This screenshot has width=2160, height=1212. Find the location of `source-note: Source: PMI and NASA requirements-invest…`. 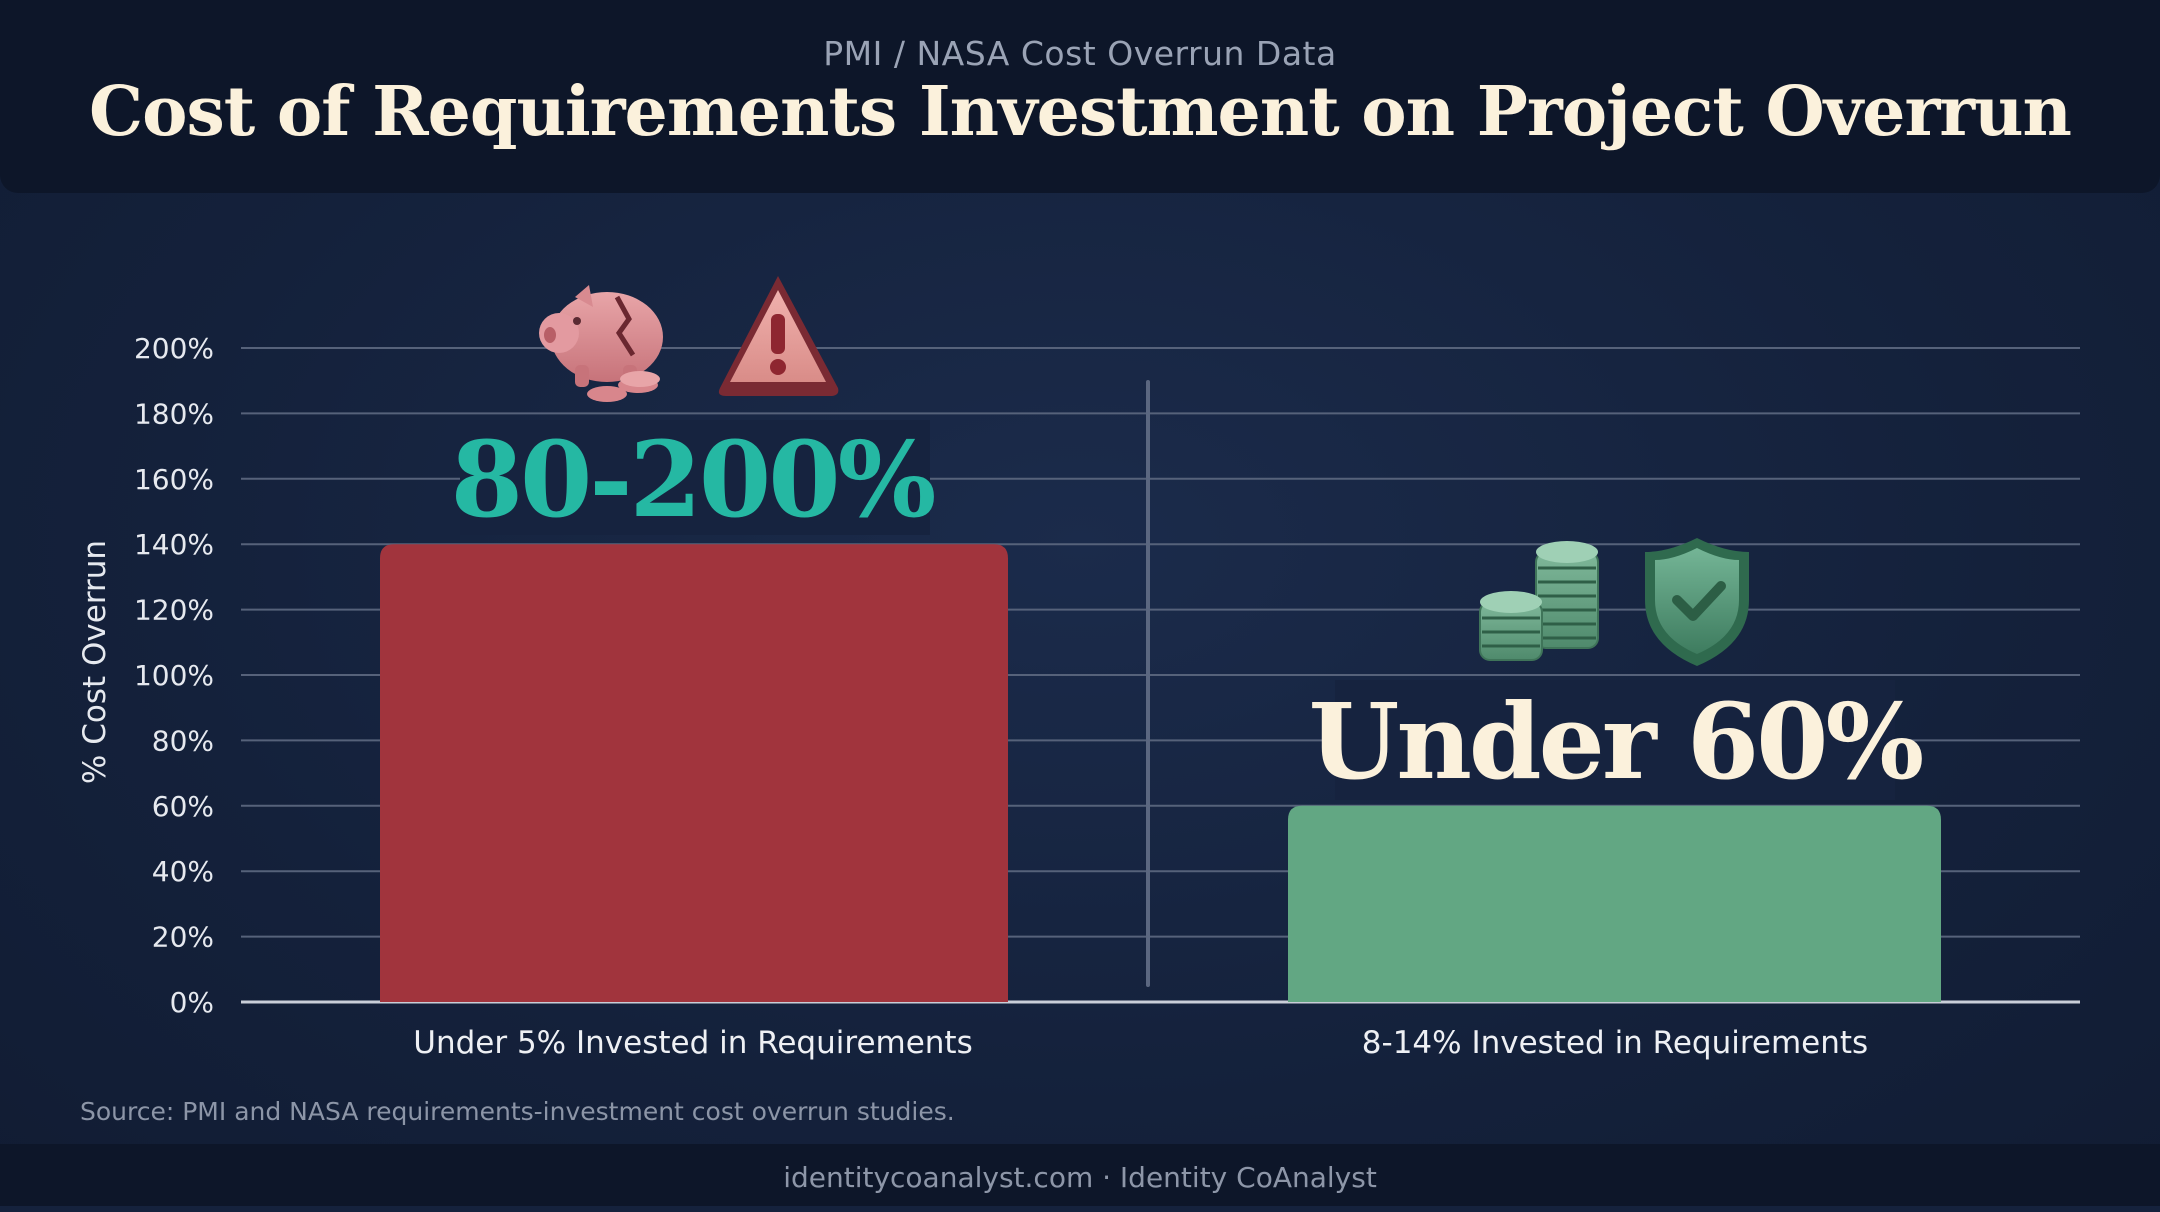

source-note: Source: PMI and NASA requirements-invest… is located at coordinates (517, 1111).